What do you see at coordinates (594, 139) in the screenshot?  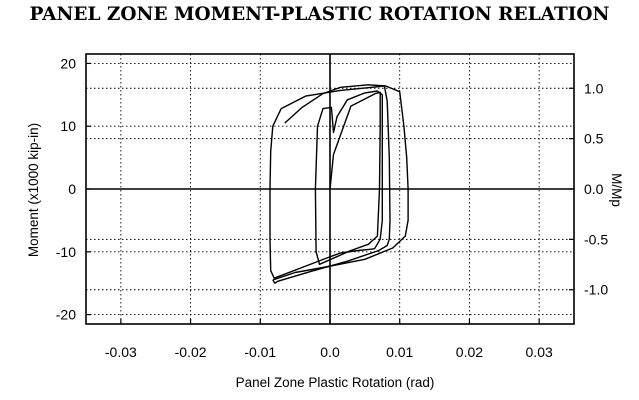 I see `y2-tick-label: 0.5` at bounding box center [594, 139].